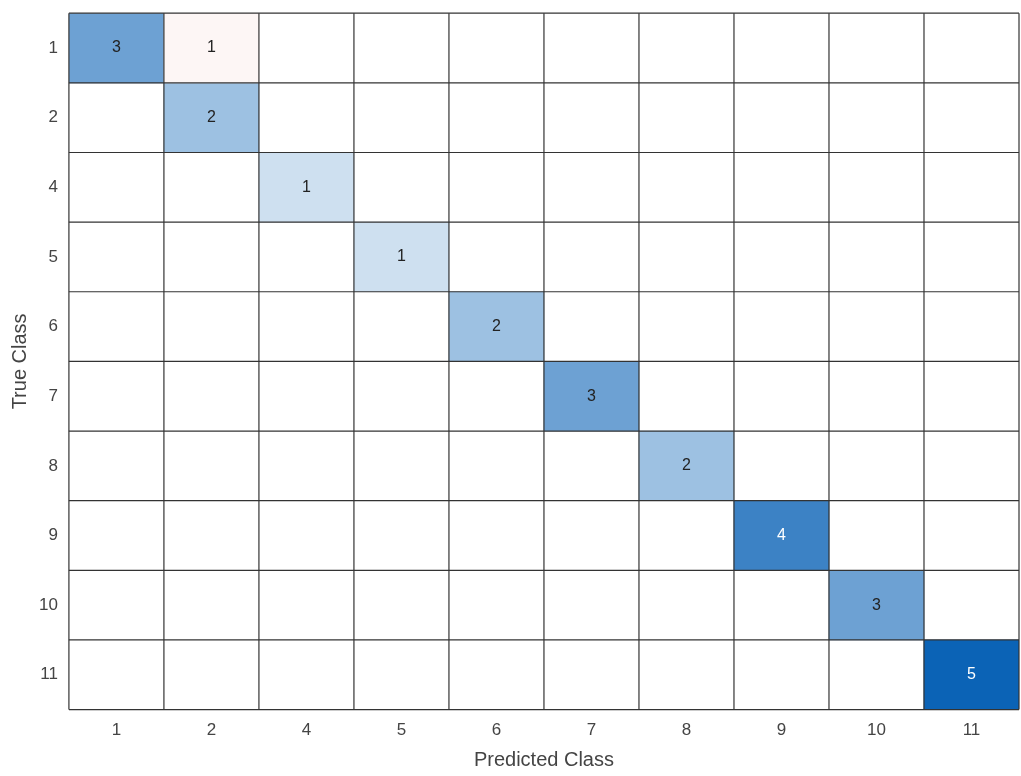 Image resolution: width=1021 pixels, height=776 pixels. I want to click on x-tick-label: 5, so click(401, 730).